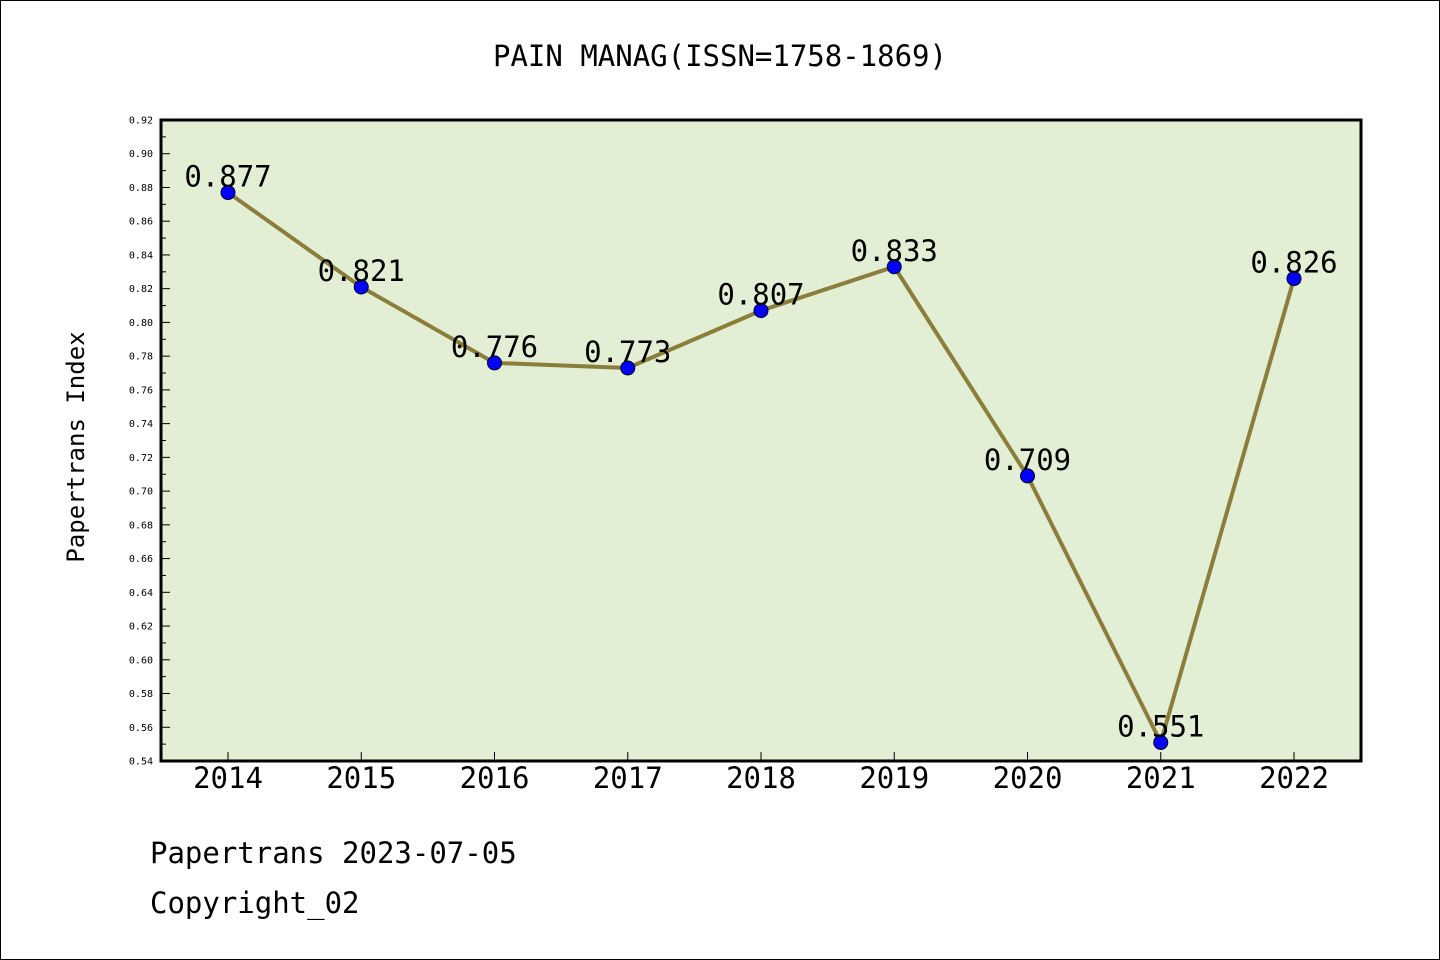 The width and height of the screenshot is (1440, 960). Describe the element at coordinates (228, 778) in the screenshot. I see `x-tick-label: 2014` at that location.